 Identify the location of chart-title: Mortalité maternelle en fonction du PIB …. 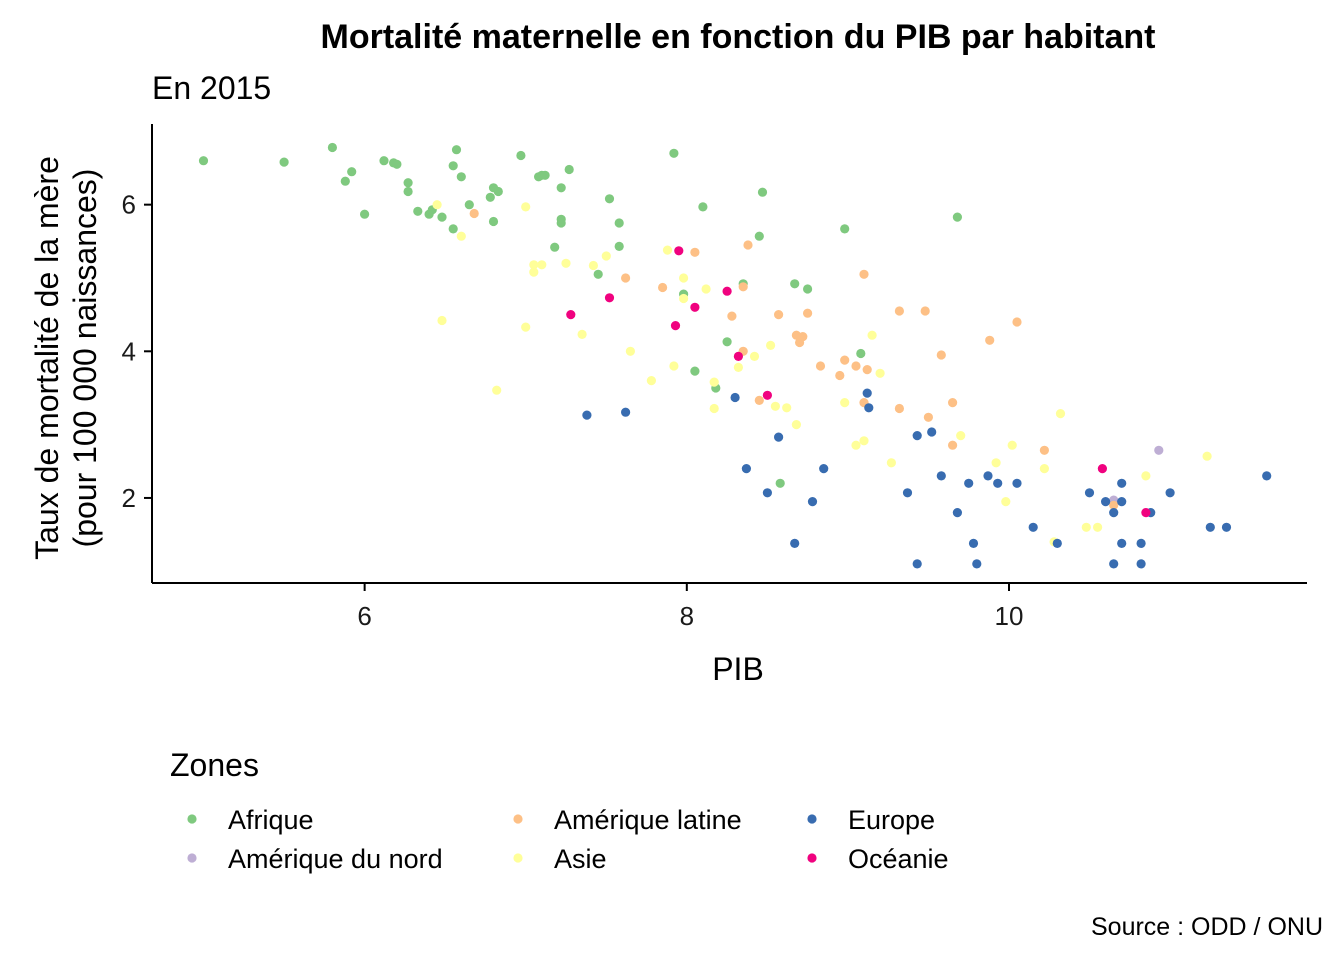
(738, 37).